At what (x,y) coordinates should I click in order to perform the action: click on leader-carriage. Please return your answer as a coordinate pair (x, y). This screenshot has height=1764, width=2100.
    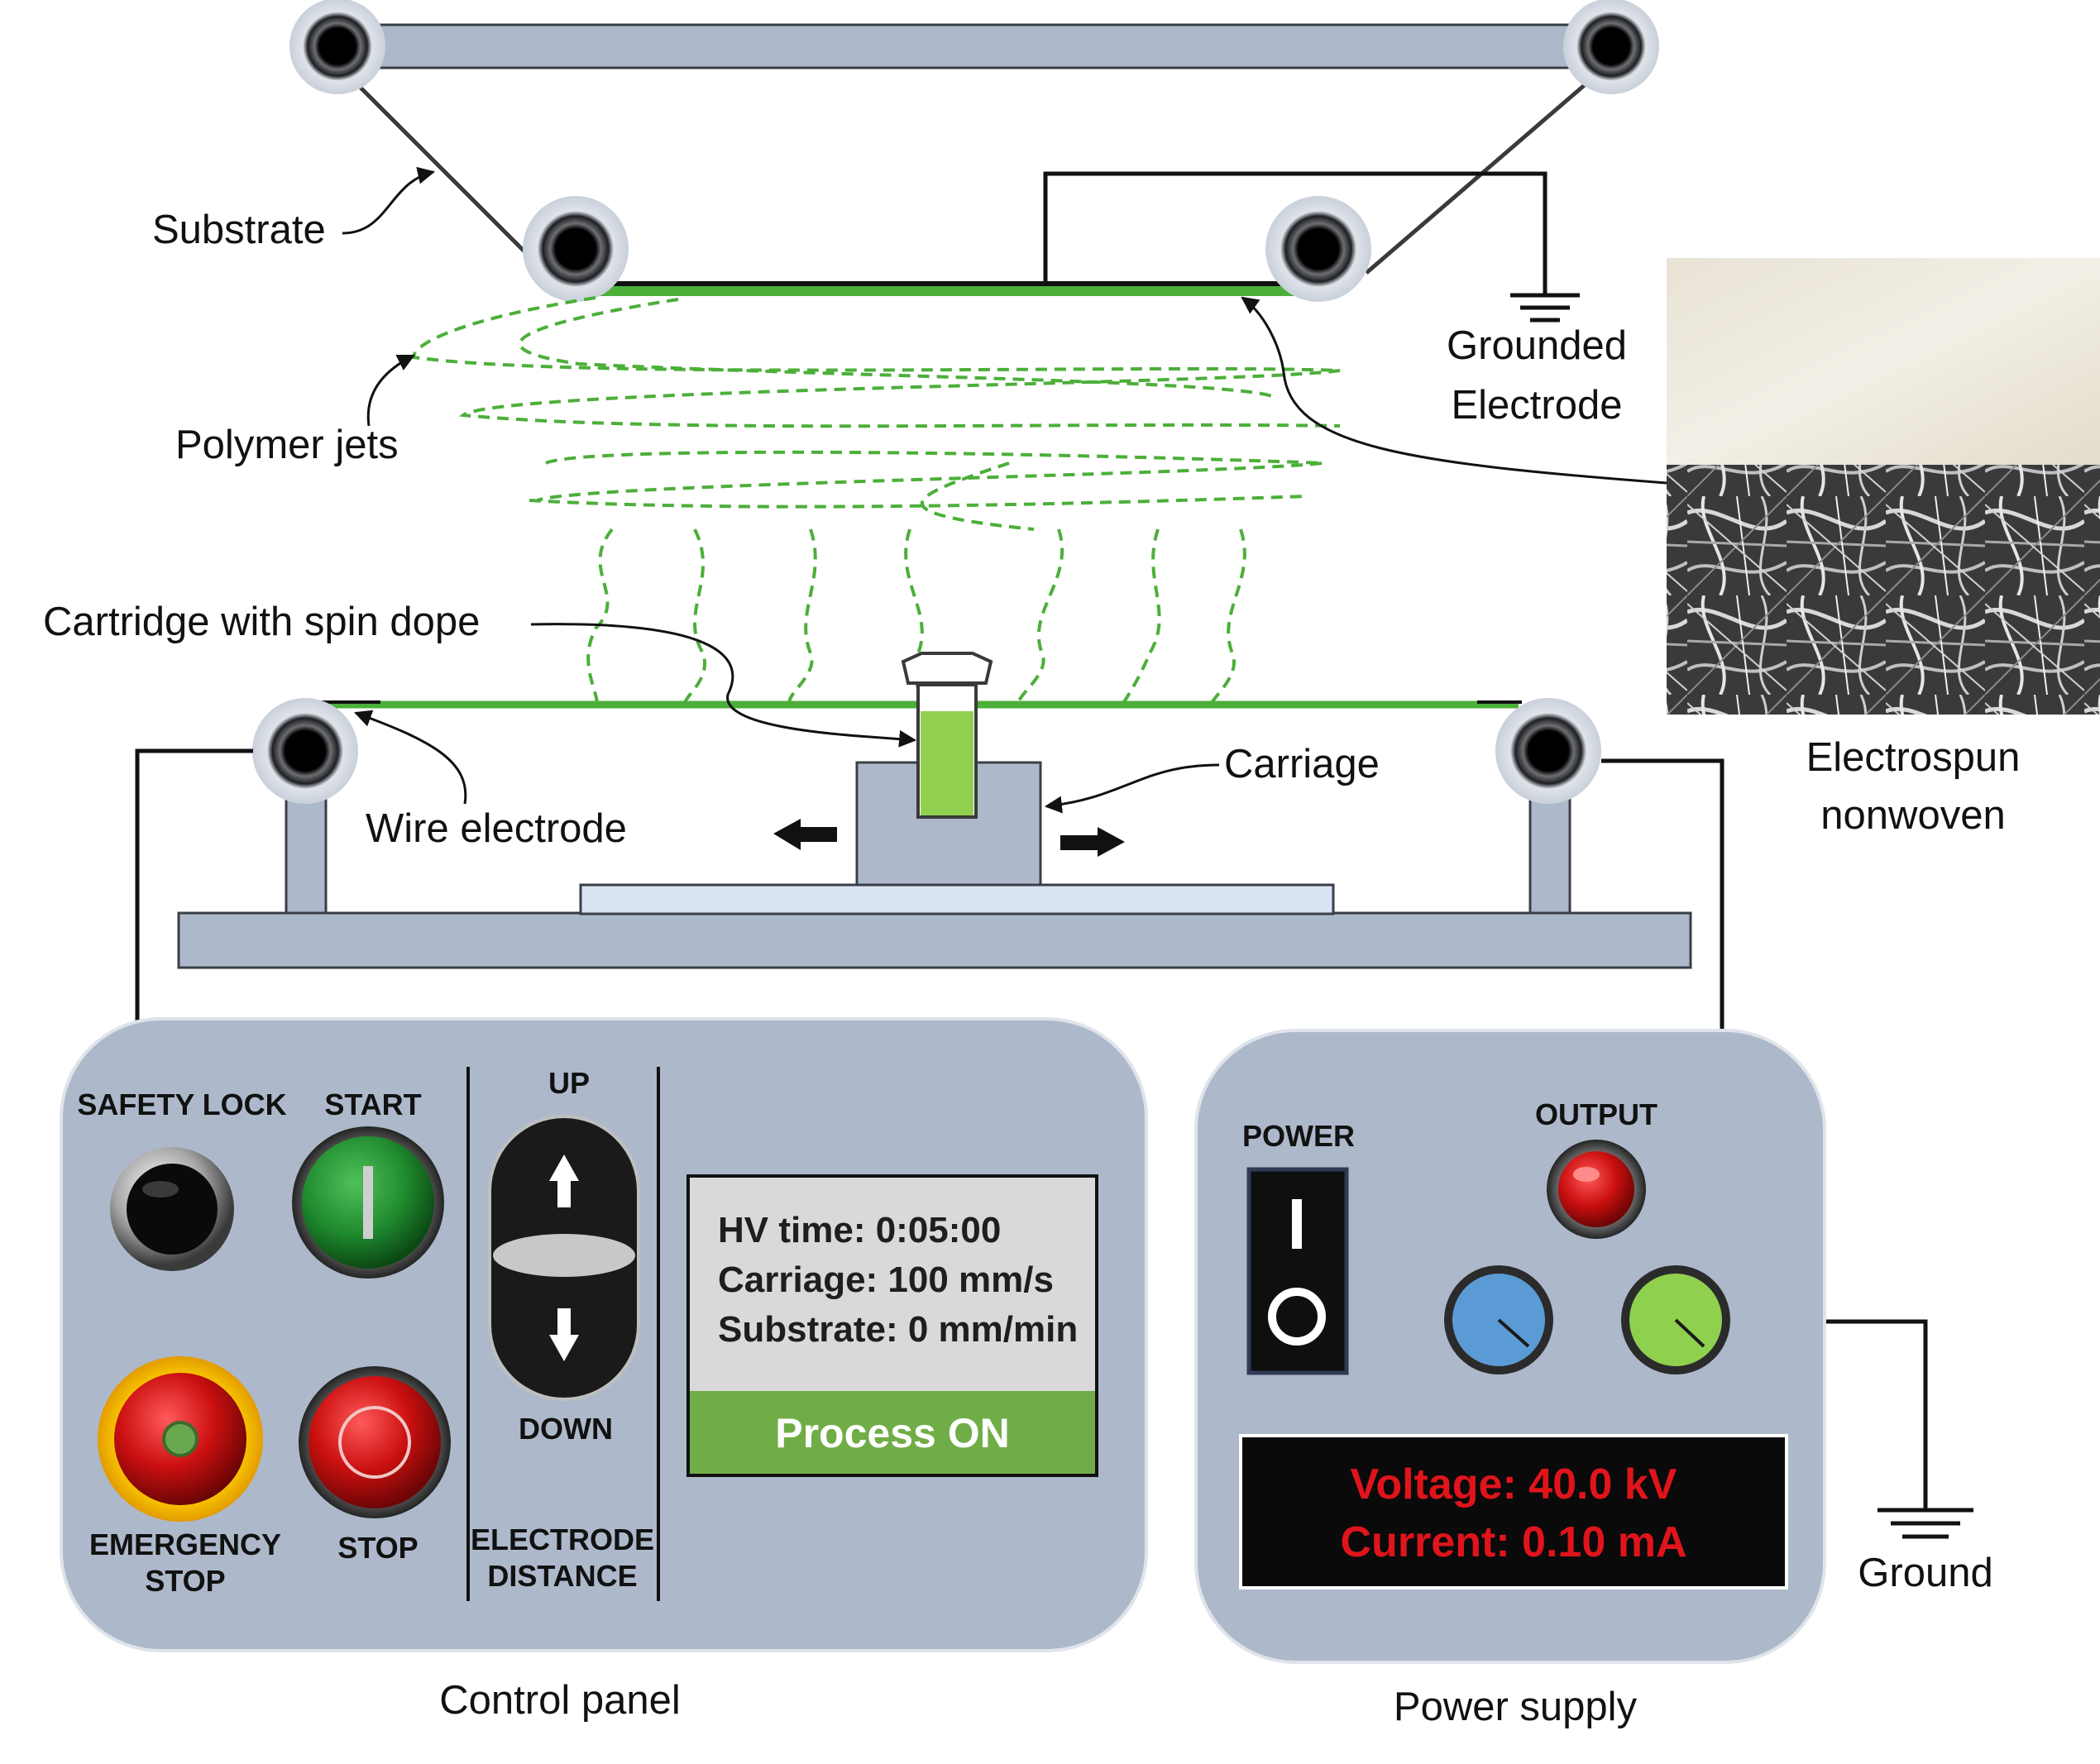
    Looking at the image, I should click on (1132, 788).